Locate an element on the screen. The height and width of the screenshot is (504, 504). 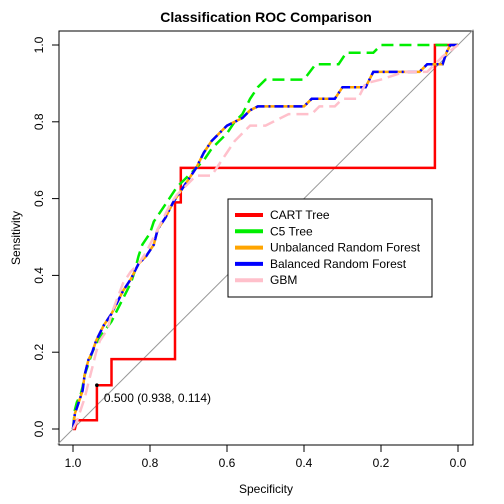
x-tick-label: 0.2 is located at coordinates (381, 463).